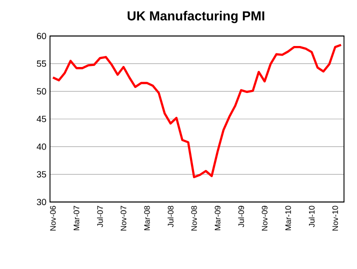 This screenshot has width=357, height=269. I want to click on y-tick-label: 35, so click(41, 174).